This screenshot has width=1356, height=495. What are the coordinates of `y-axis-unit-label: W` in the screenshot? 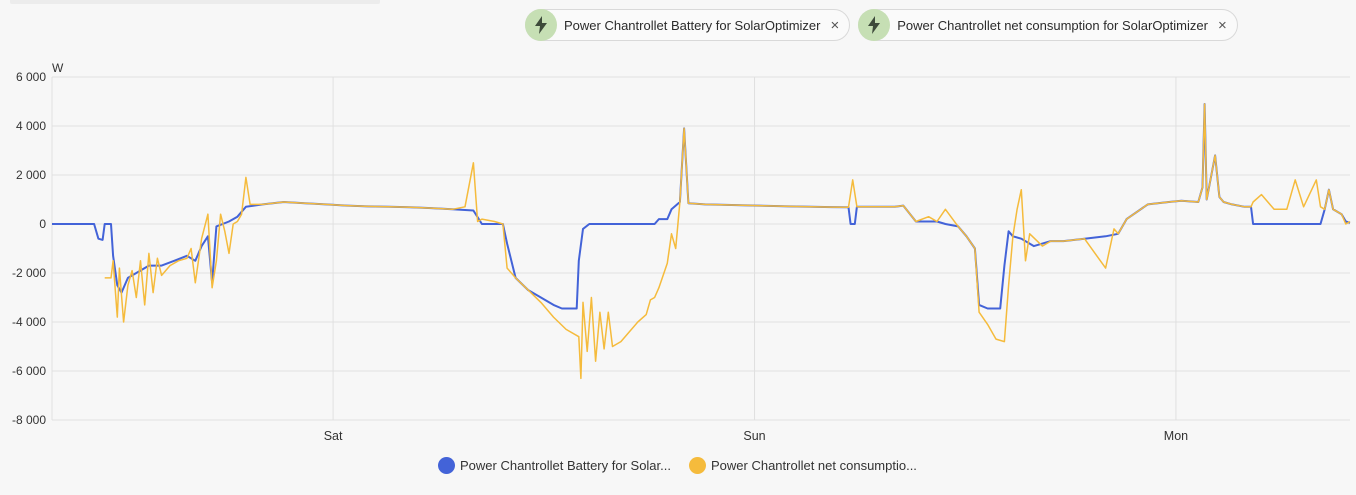 It's located at (58, 68).